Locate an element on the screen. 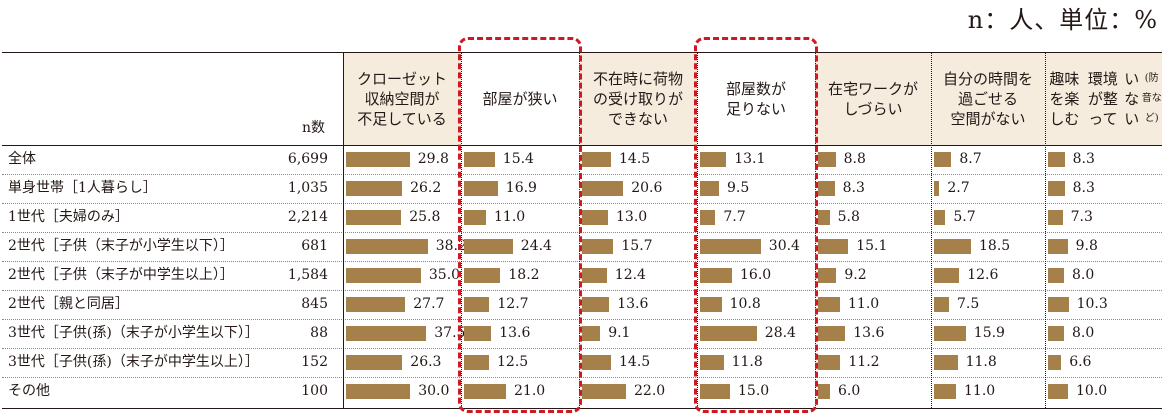  column-header-label: 趣味を楽しむ 環境が整って いない (防音など) is located at coordinates (1105, 99).